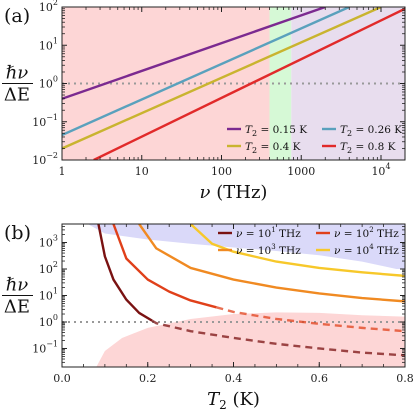 Image resolution: width=415 pixels, height=417 pixels. Describe the element at coordinates (221, 171) in the screenshot. I see `x-tick-label: 100` at that location.